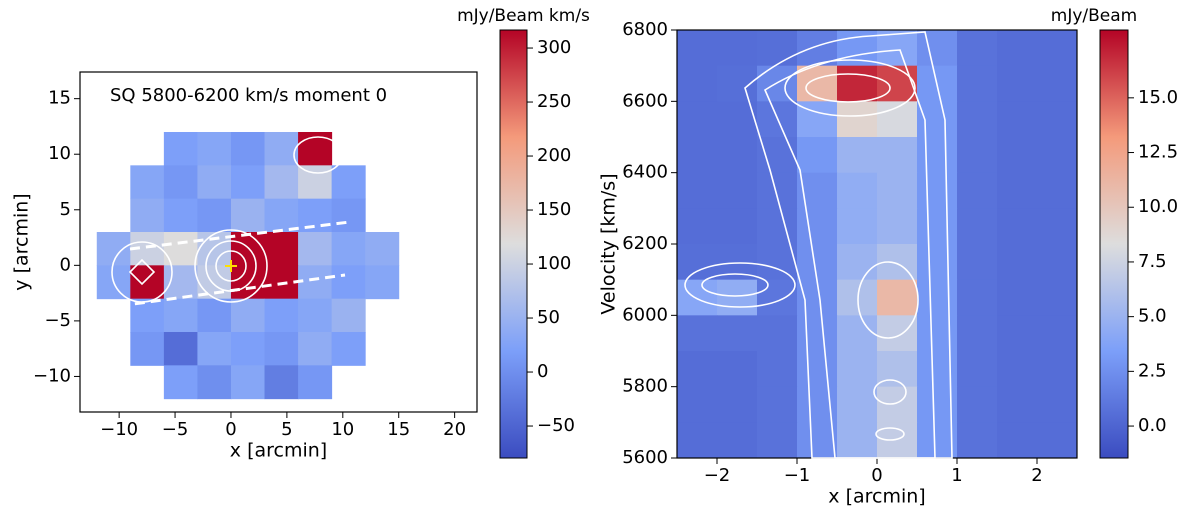 The width and height of the screenshot is (1178, 506). Describe the element at coordinates (548, 317) in the screenshot. I see `colorbar-tick-label: 50` at that location.